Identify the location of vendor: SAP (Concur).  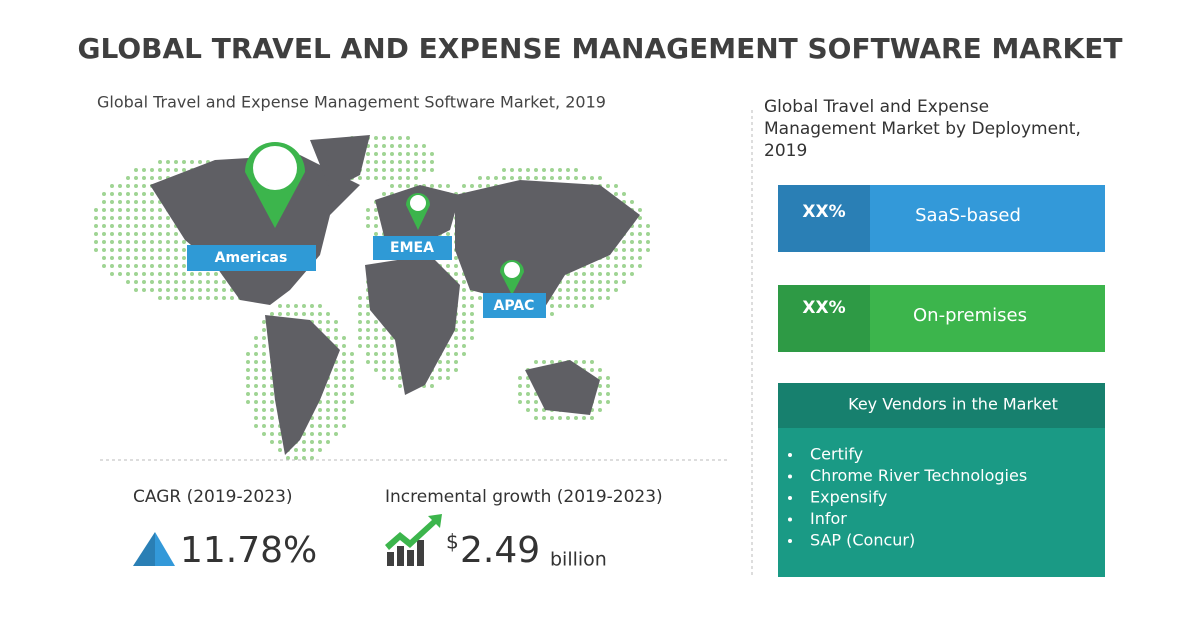
(862, 540).